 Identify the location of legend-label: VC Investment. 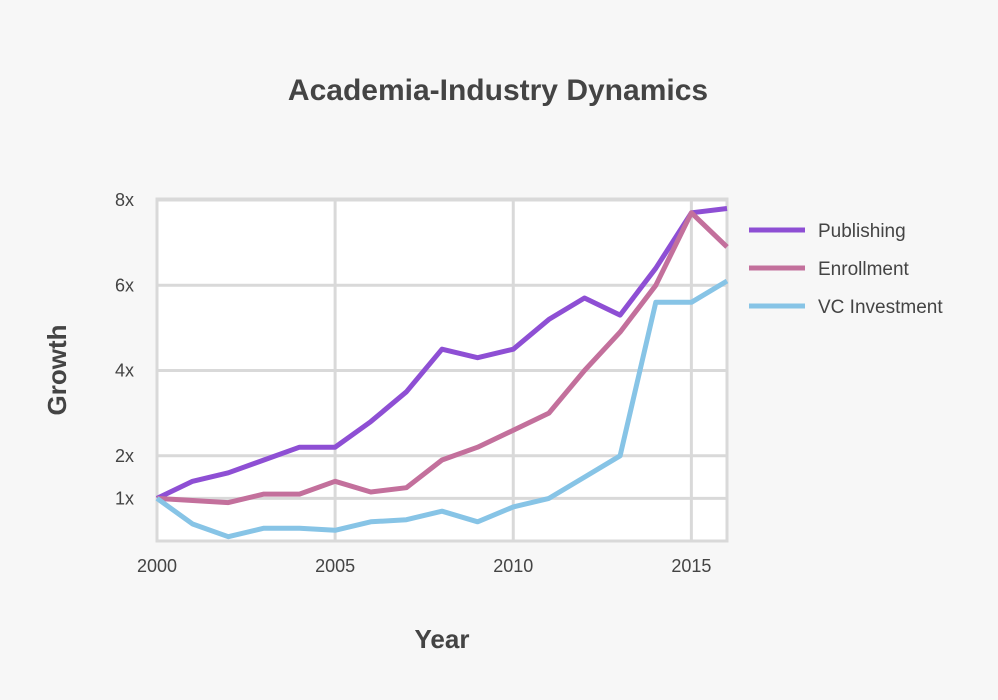
(880, 307).